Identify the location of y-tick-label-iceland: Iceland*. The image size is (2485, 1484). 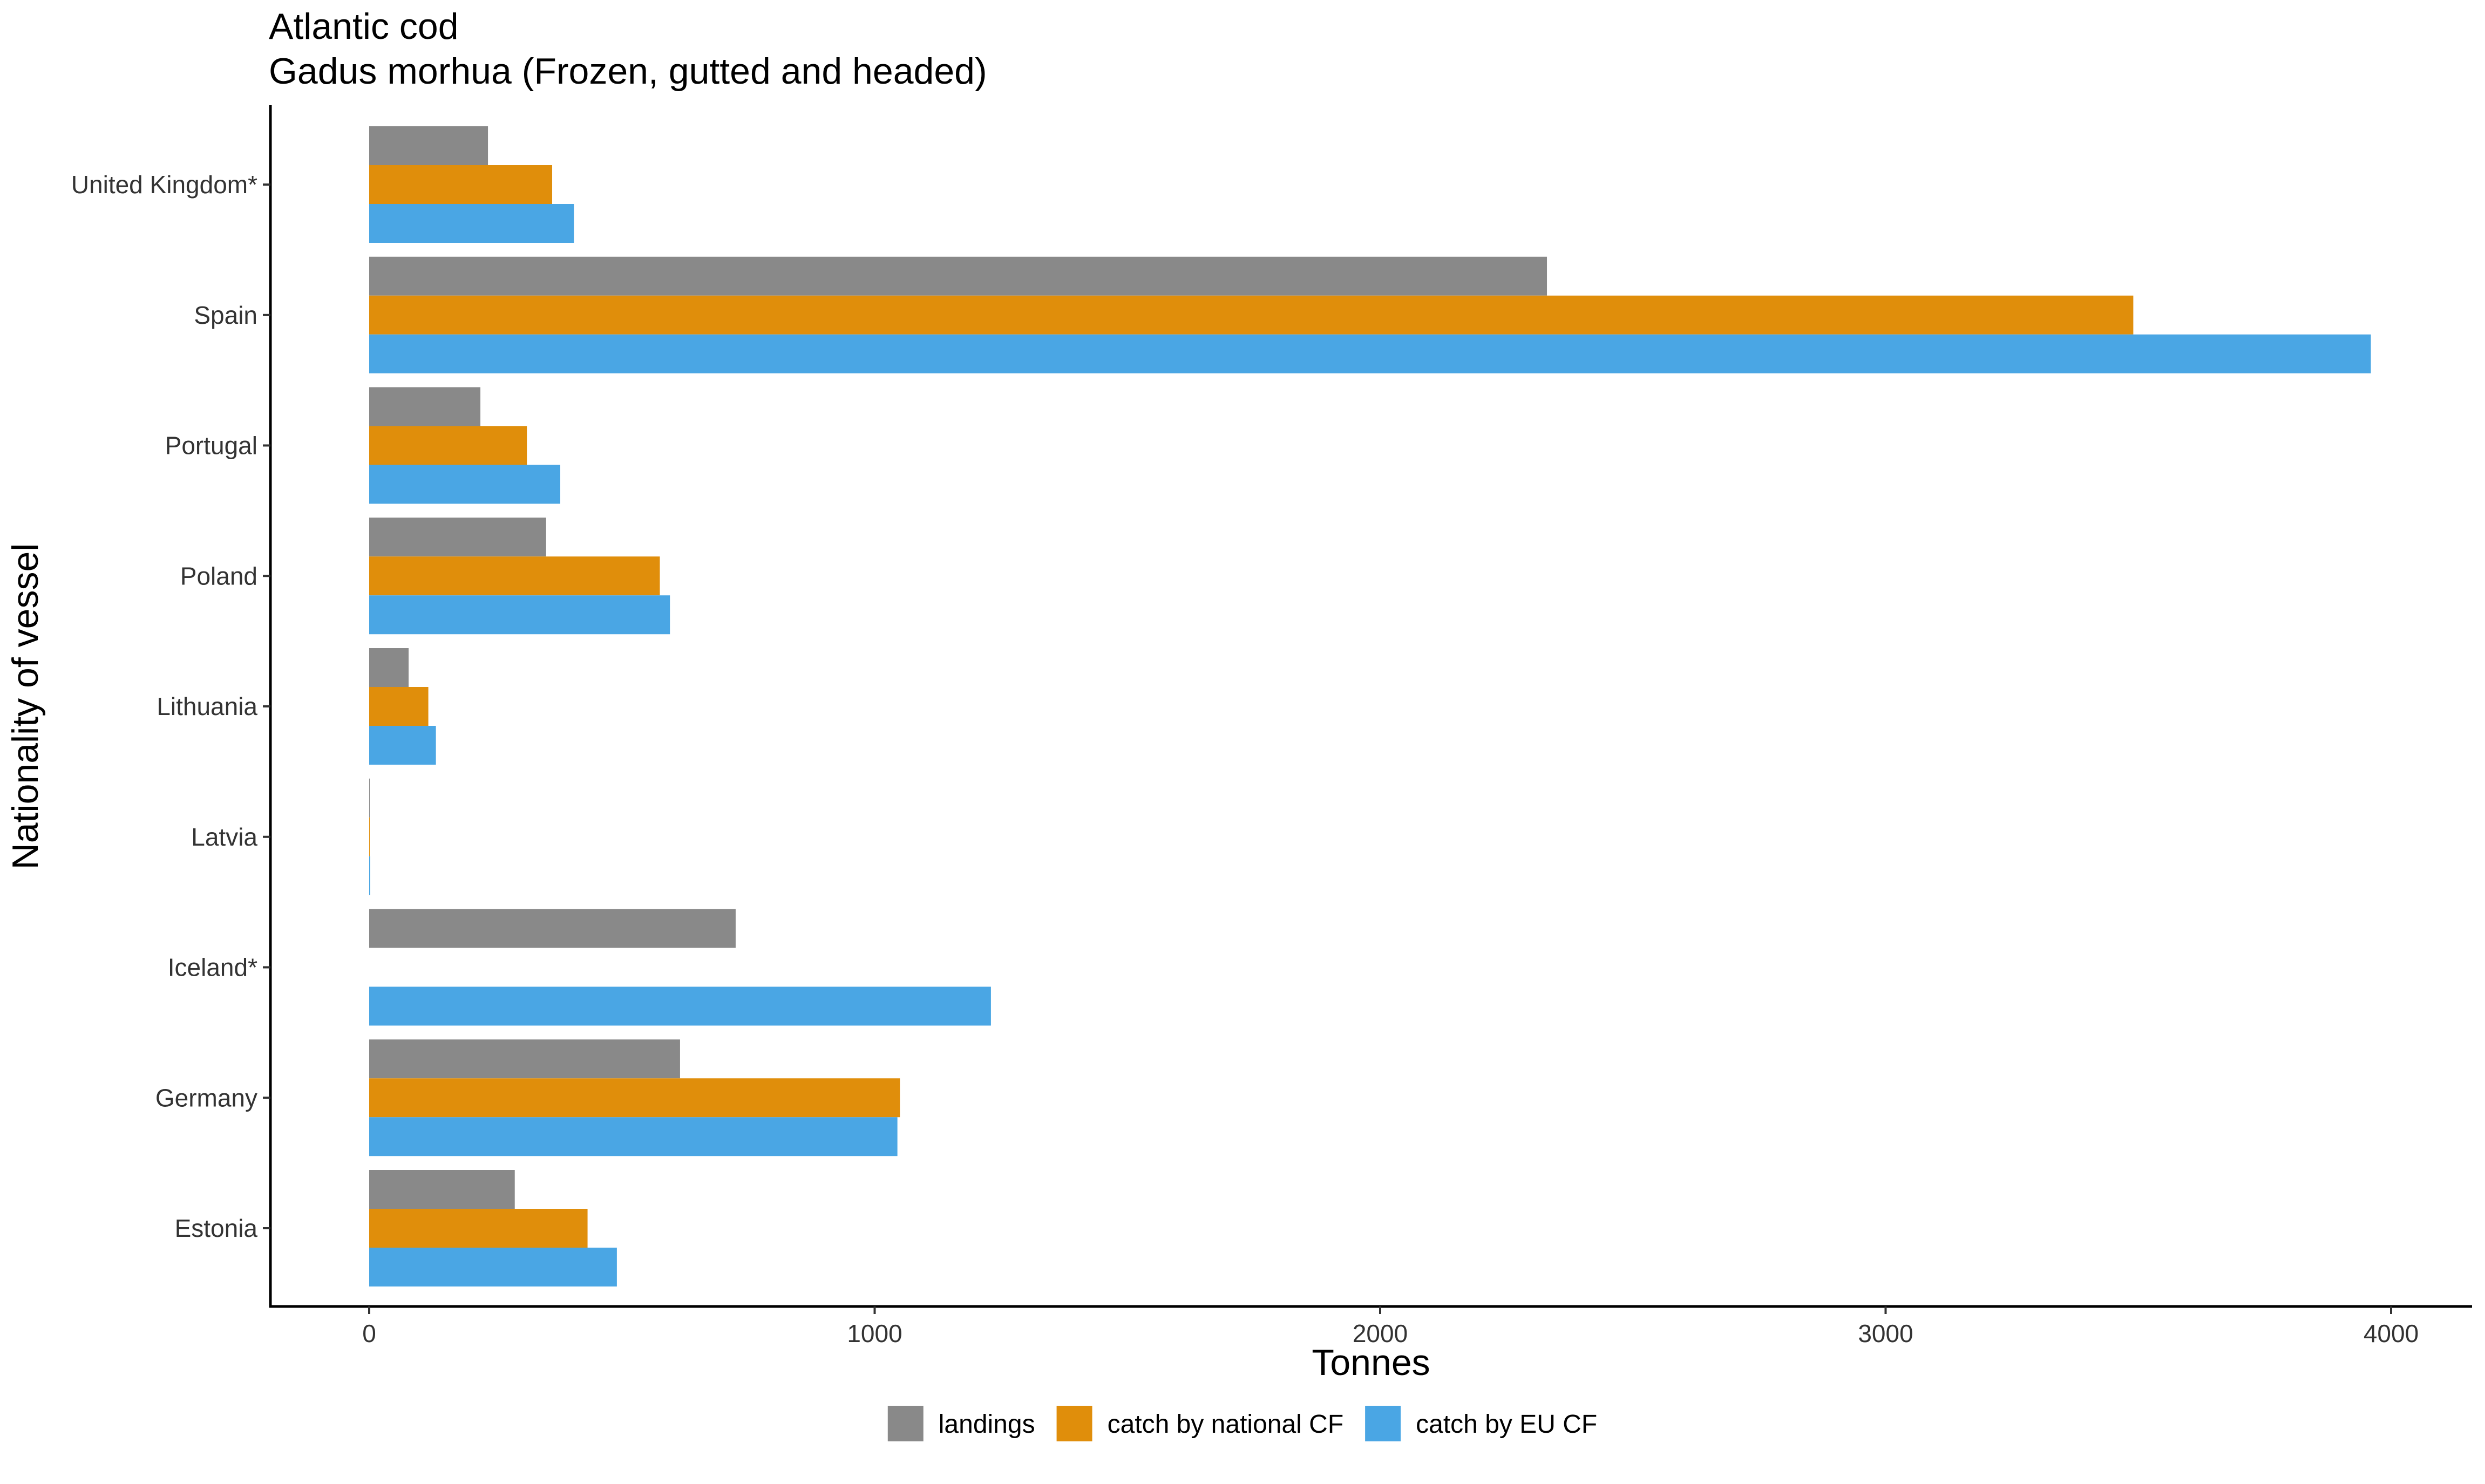
(213, 968).